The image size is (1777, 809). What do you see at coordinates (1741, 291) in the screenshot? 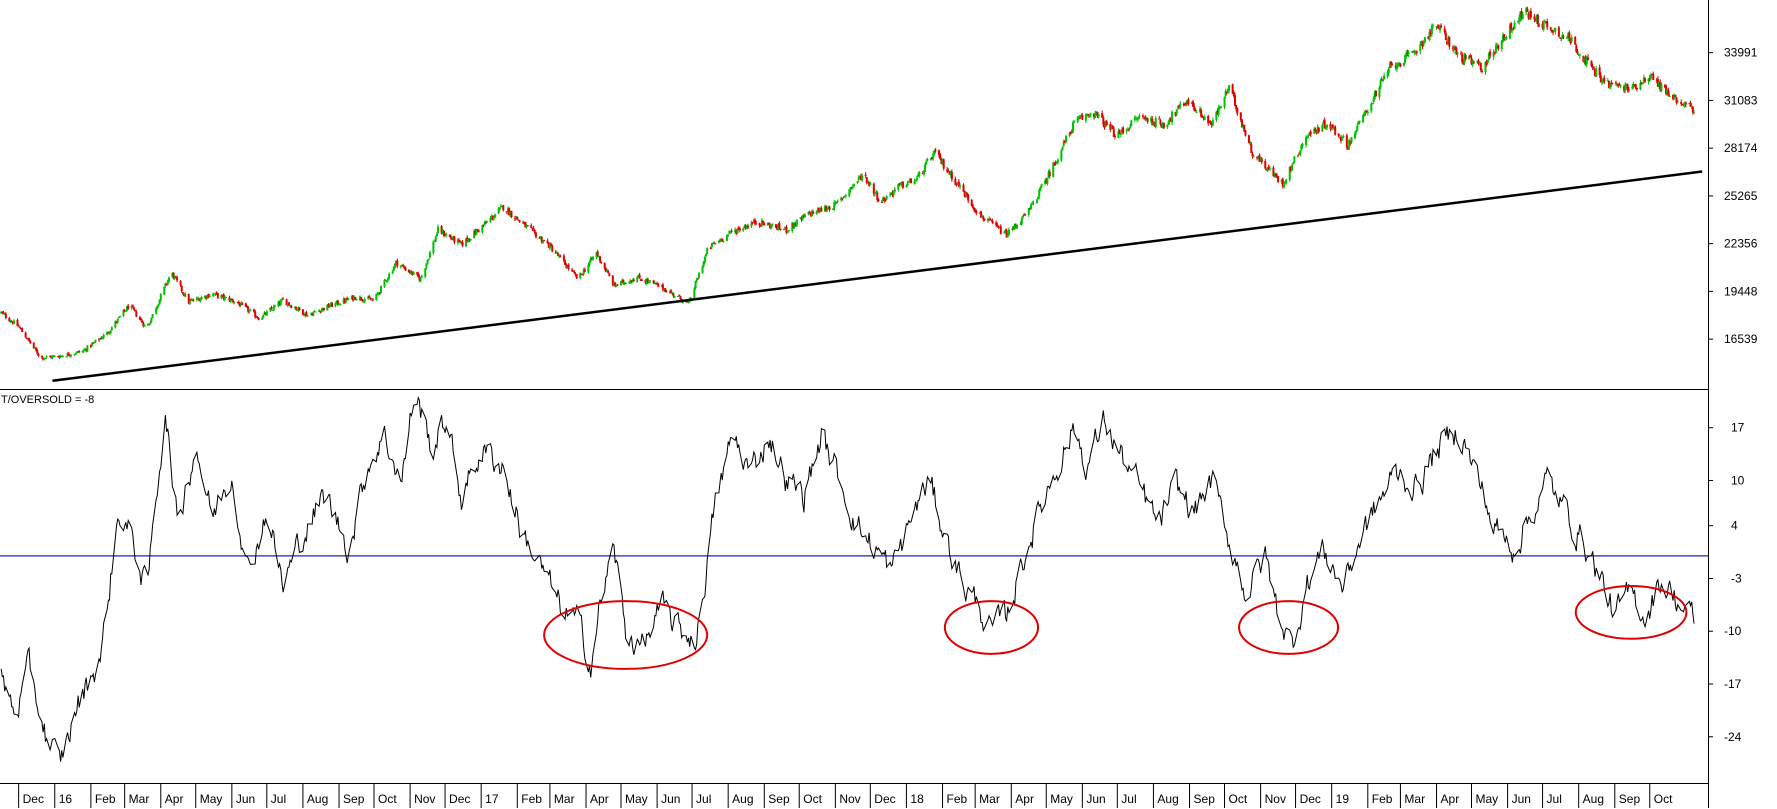
I see `price-tick-label: 19448` at bounding box center [1741, 291].